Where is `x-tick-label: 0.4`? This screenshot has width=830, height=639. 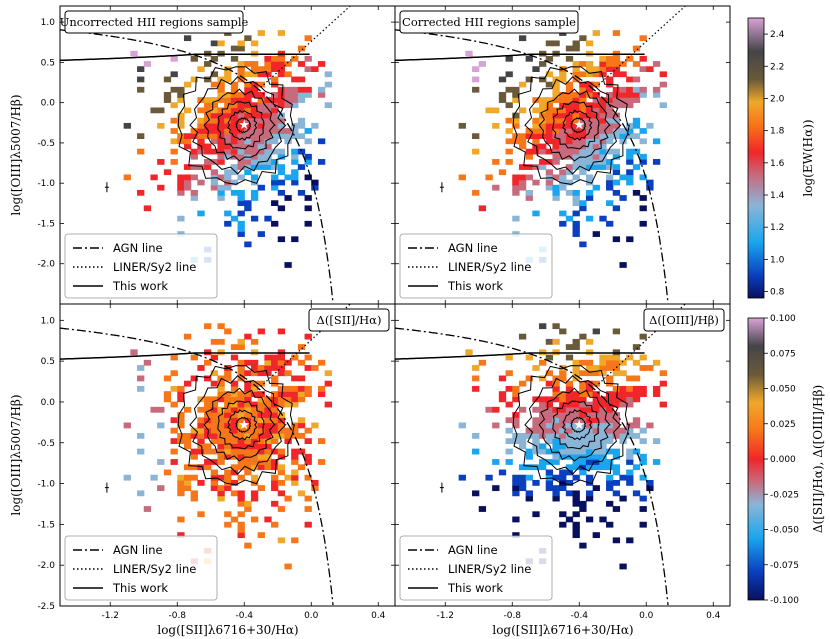 x-tick-label: 0.4 is located at coordinates (378, 616).